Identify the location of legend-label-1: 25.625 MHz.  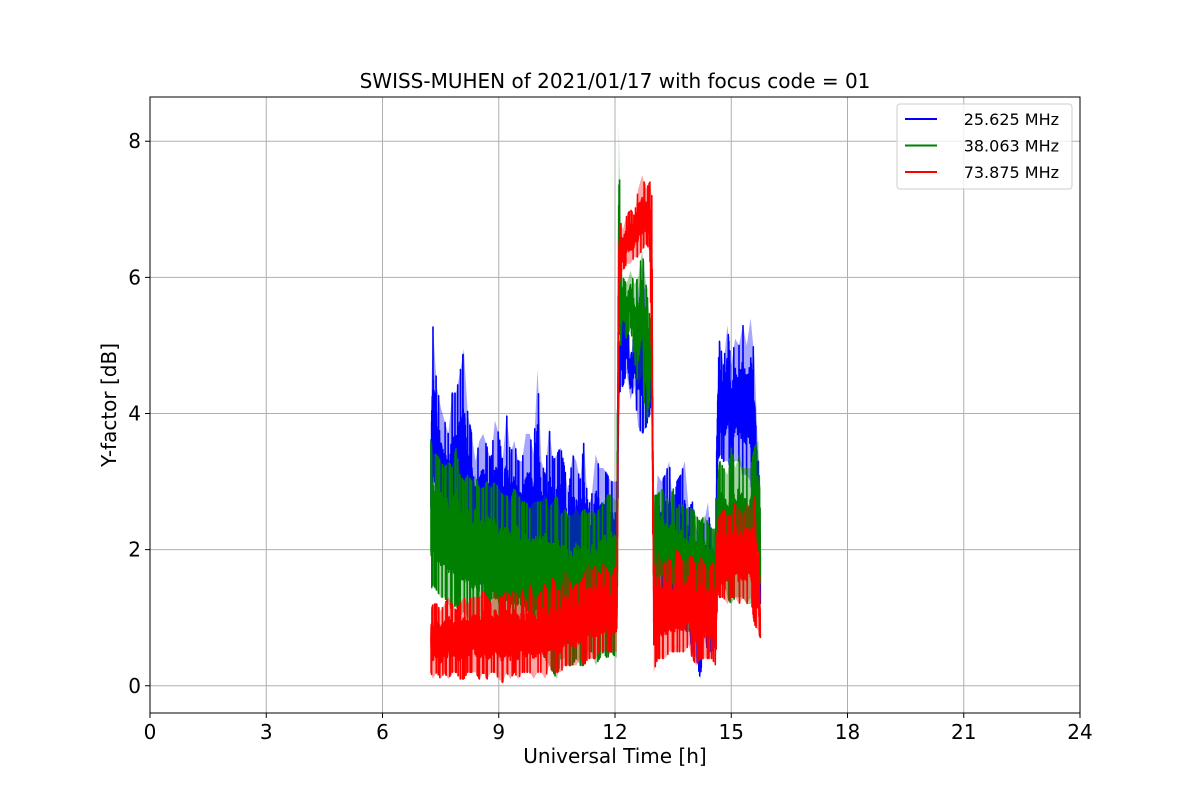
(1011, 119).